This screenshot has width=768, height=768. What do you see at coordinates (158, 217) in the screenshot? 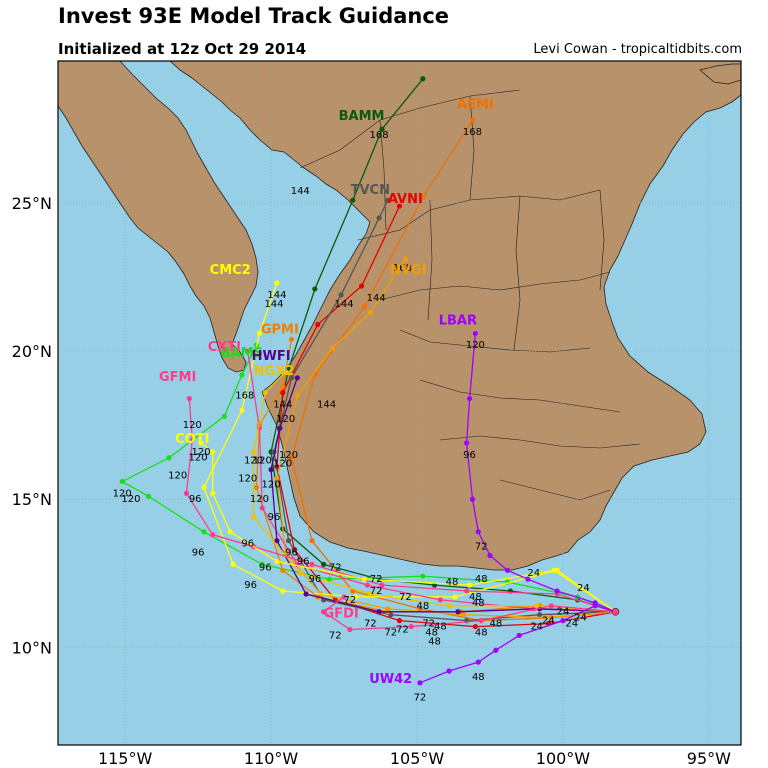
I see `land-baja-california` at bounding box center [158, 217].